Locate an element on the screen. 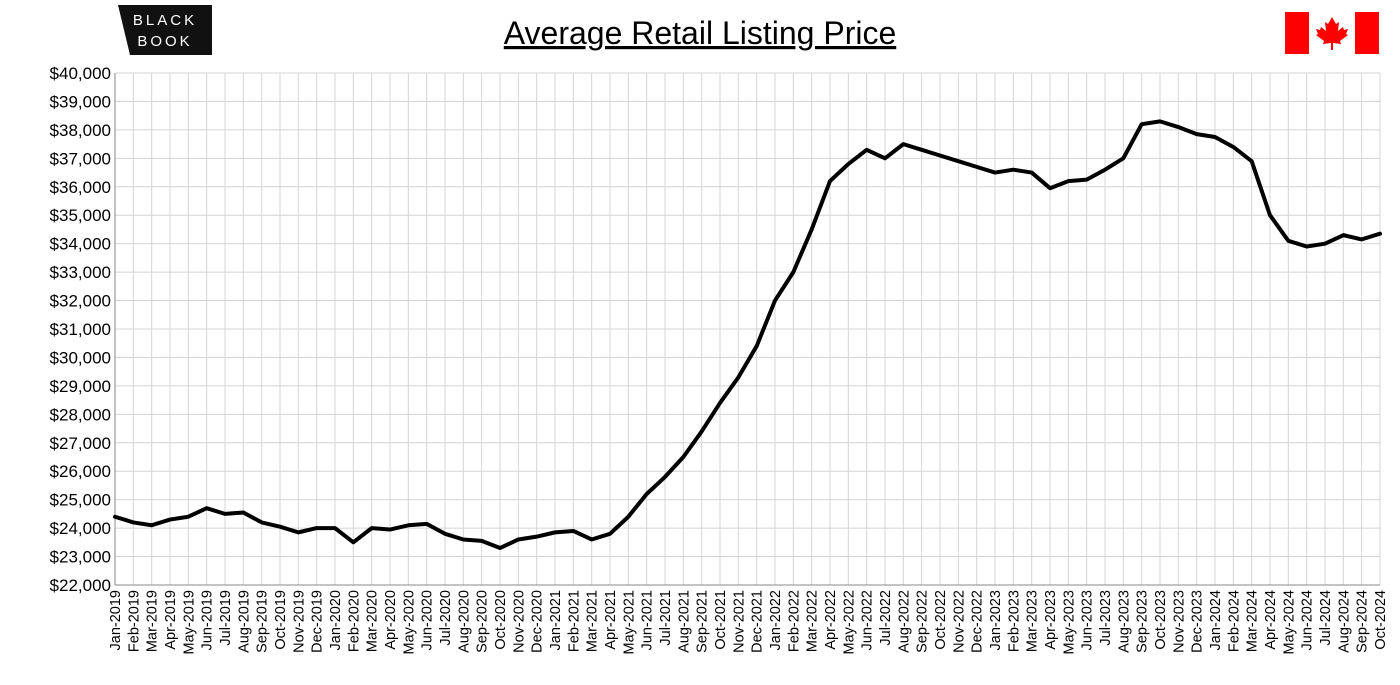 The width and height of the screenshot is (1400, 685). x-tick-label: Aug-2022 is located at coordinates (904, 621).